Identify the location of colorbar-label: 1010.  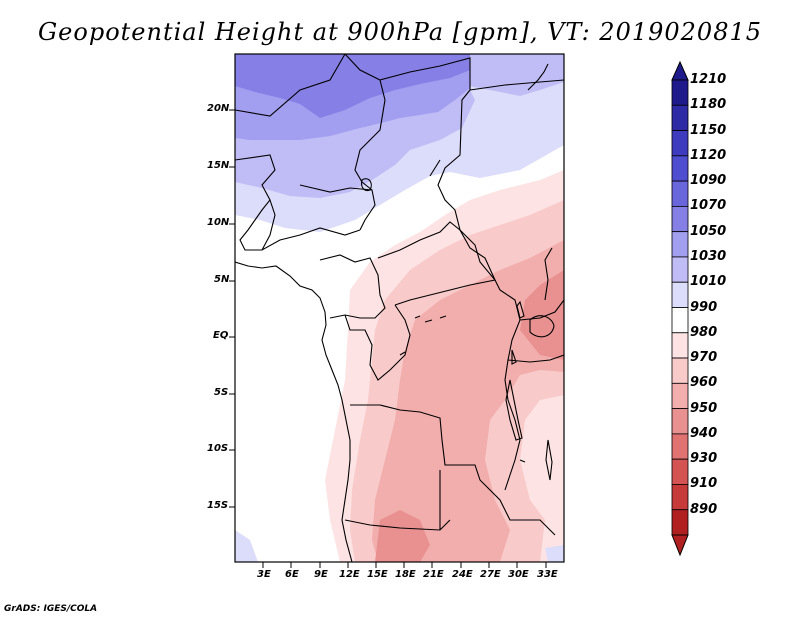
(708, 282).